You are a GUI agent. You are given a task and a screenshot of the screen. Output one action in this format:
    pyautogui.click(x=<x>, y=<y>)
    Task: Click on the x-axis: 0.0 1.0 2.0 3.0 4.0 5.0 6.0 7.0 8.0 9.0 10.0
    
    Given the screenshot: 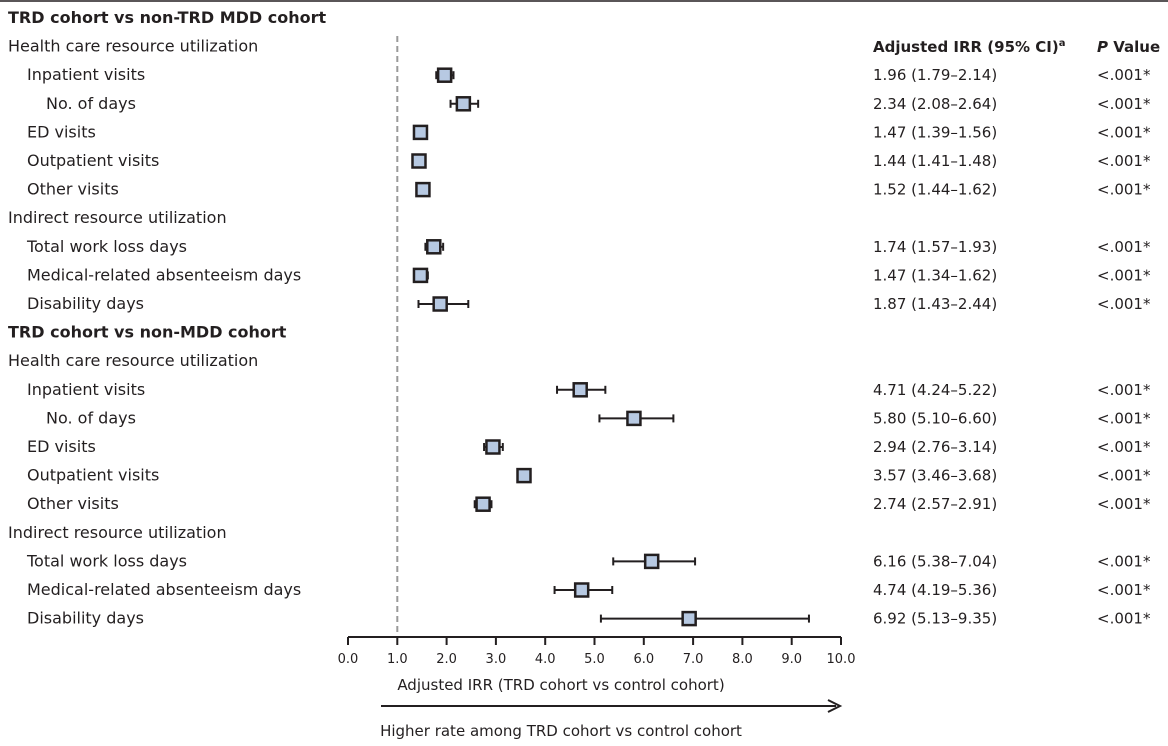 What is the action you would take?
    pyautogui.click(x=597, y=651)
    